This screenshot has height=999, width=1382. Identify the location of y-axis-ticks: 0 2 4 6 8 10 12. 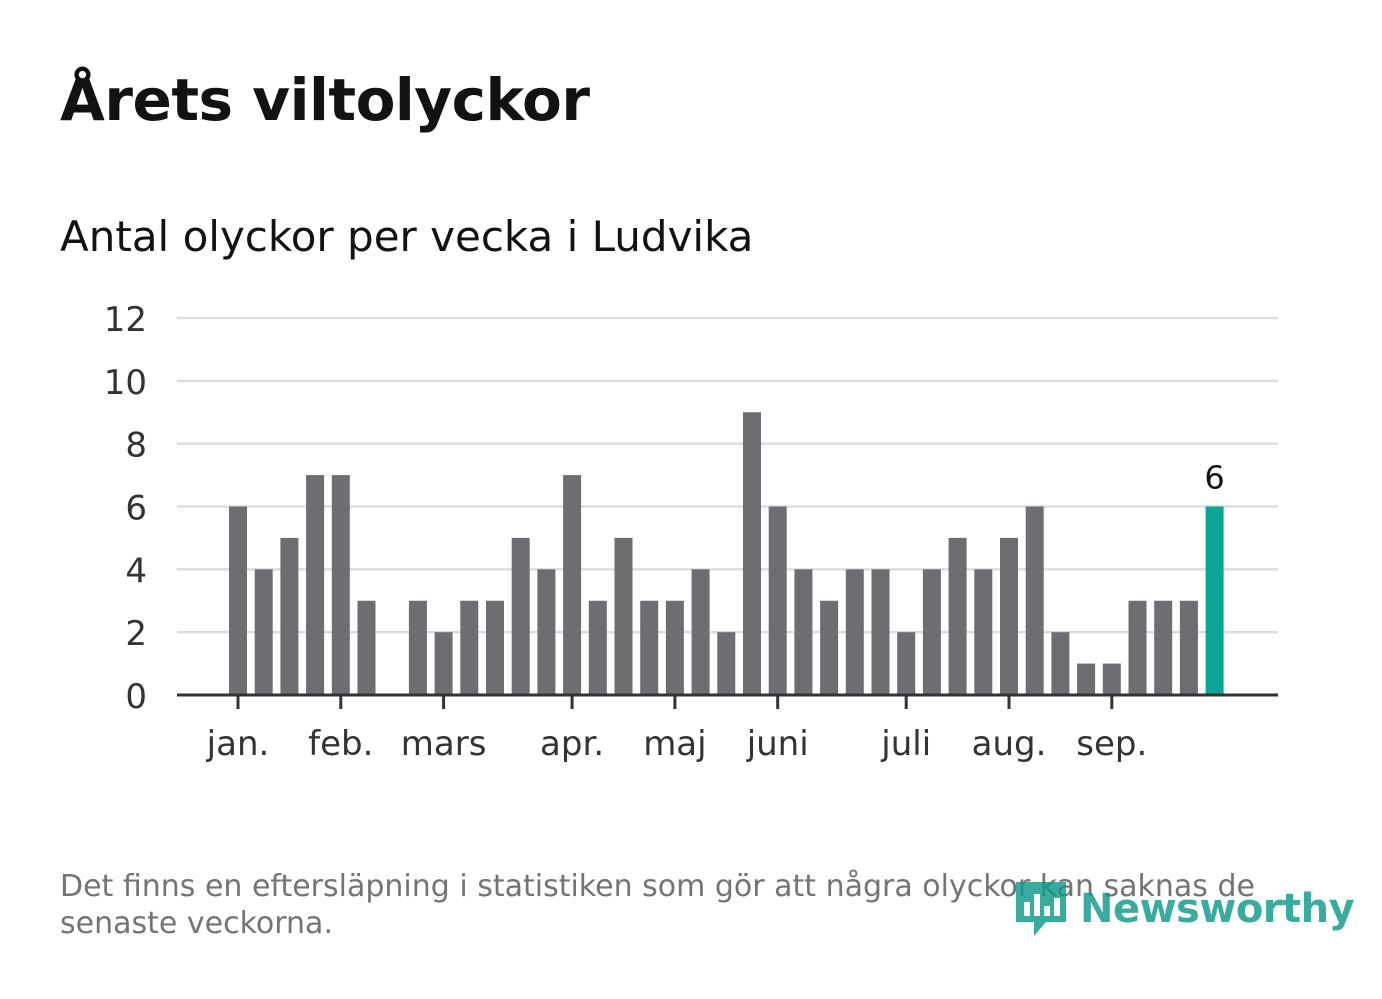
(125, 508).